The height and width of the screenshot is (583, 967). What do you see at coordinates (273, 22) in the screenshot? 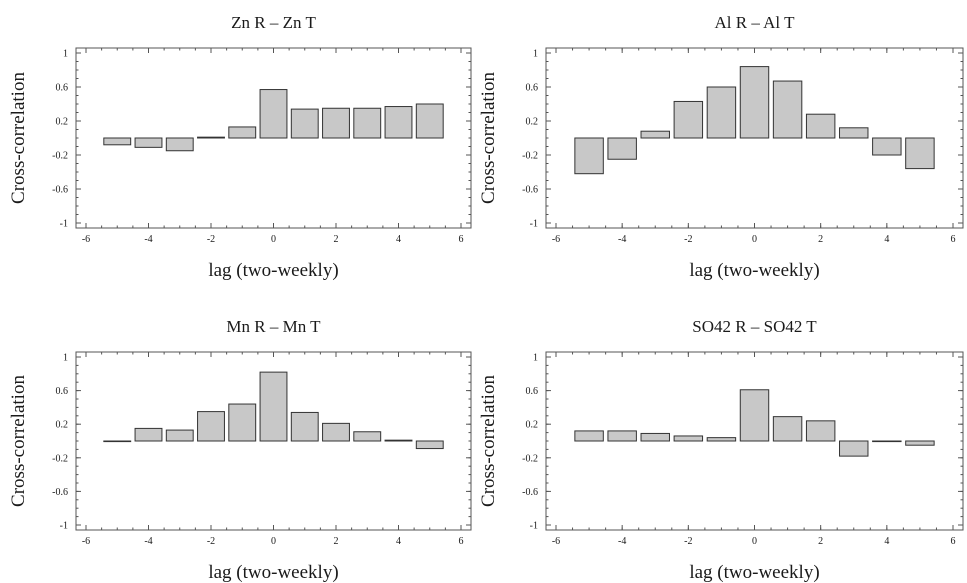
I see `chart-title: Zn R – Zn T` at bounding box center [273, 22].